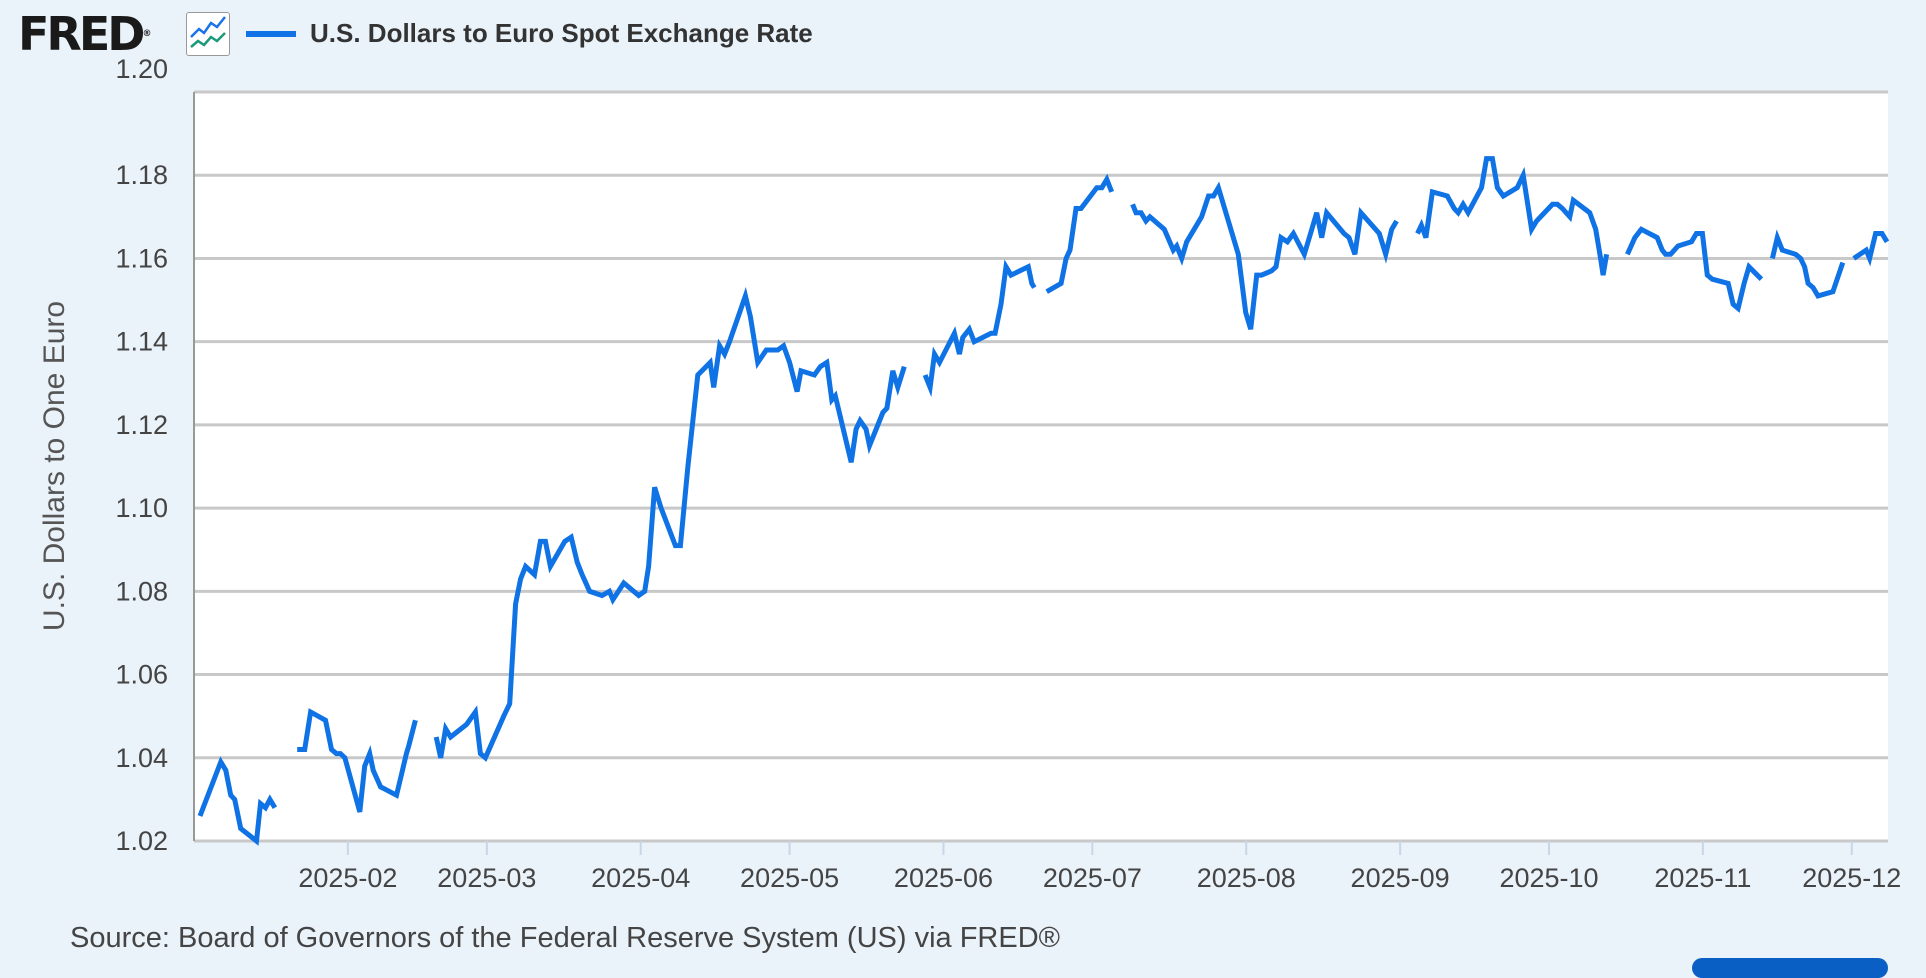 The image size is (1926, 978). Describe the element at coordinates (640, 878) in the screenshot. I see `x-tick-label: 2025-04` at that location.